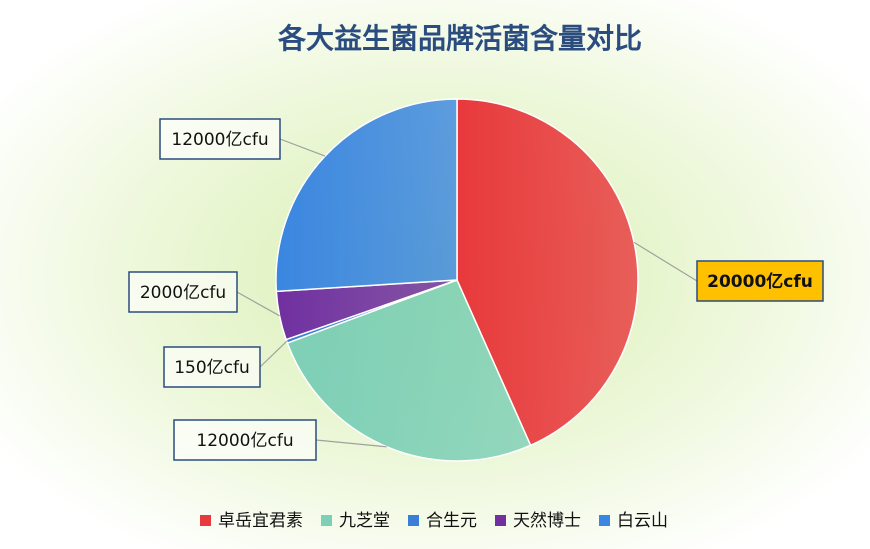  What do you see at coordinates (459, 38) in the screenshot?
I see `chart-title: 各大益生菌品牌活菌含量对比` at bounding box center [459, 38].